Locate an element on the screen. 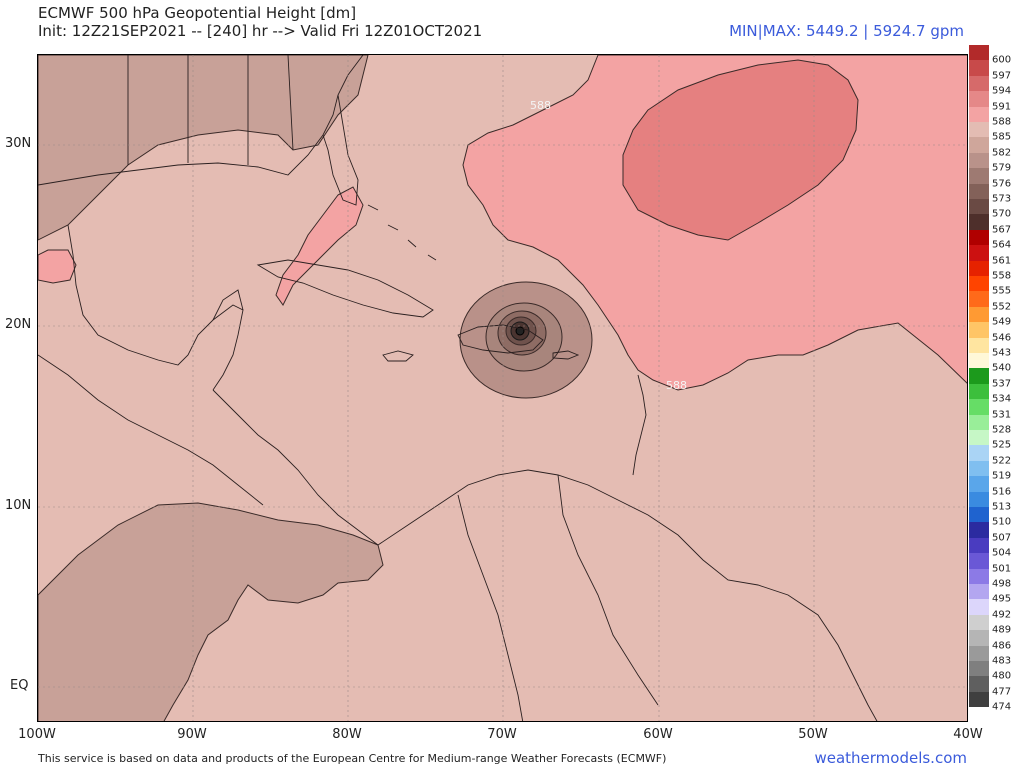 The height and width of the screenshot is (768, 1024). colorbar-label: 516 is located at coordinates (1002, 492).